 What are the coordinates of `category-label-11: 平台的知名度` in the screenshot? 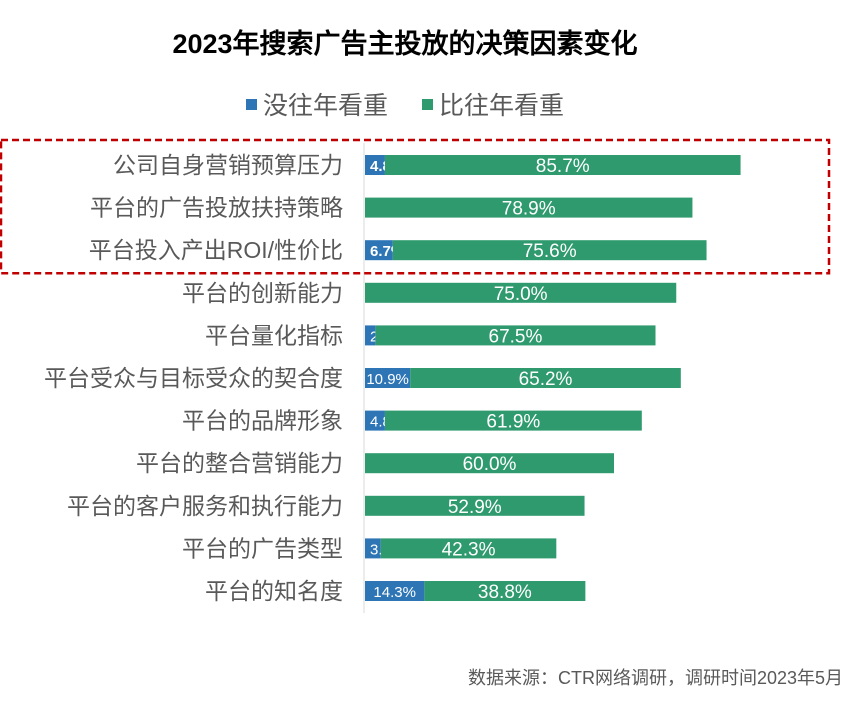 It's located at (274, 591).